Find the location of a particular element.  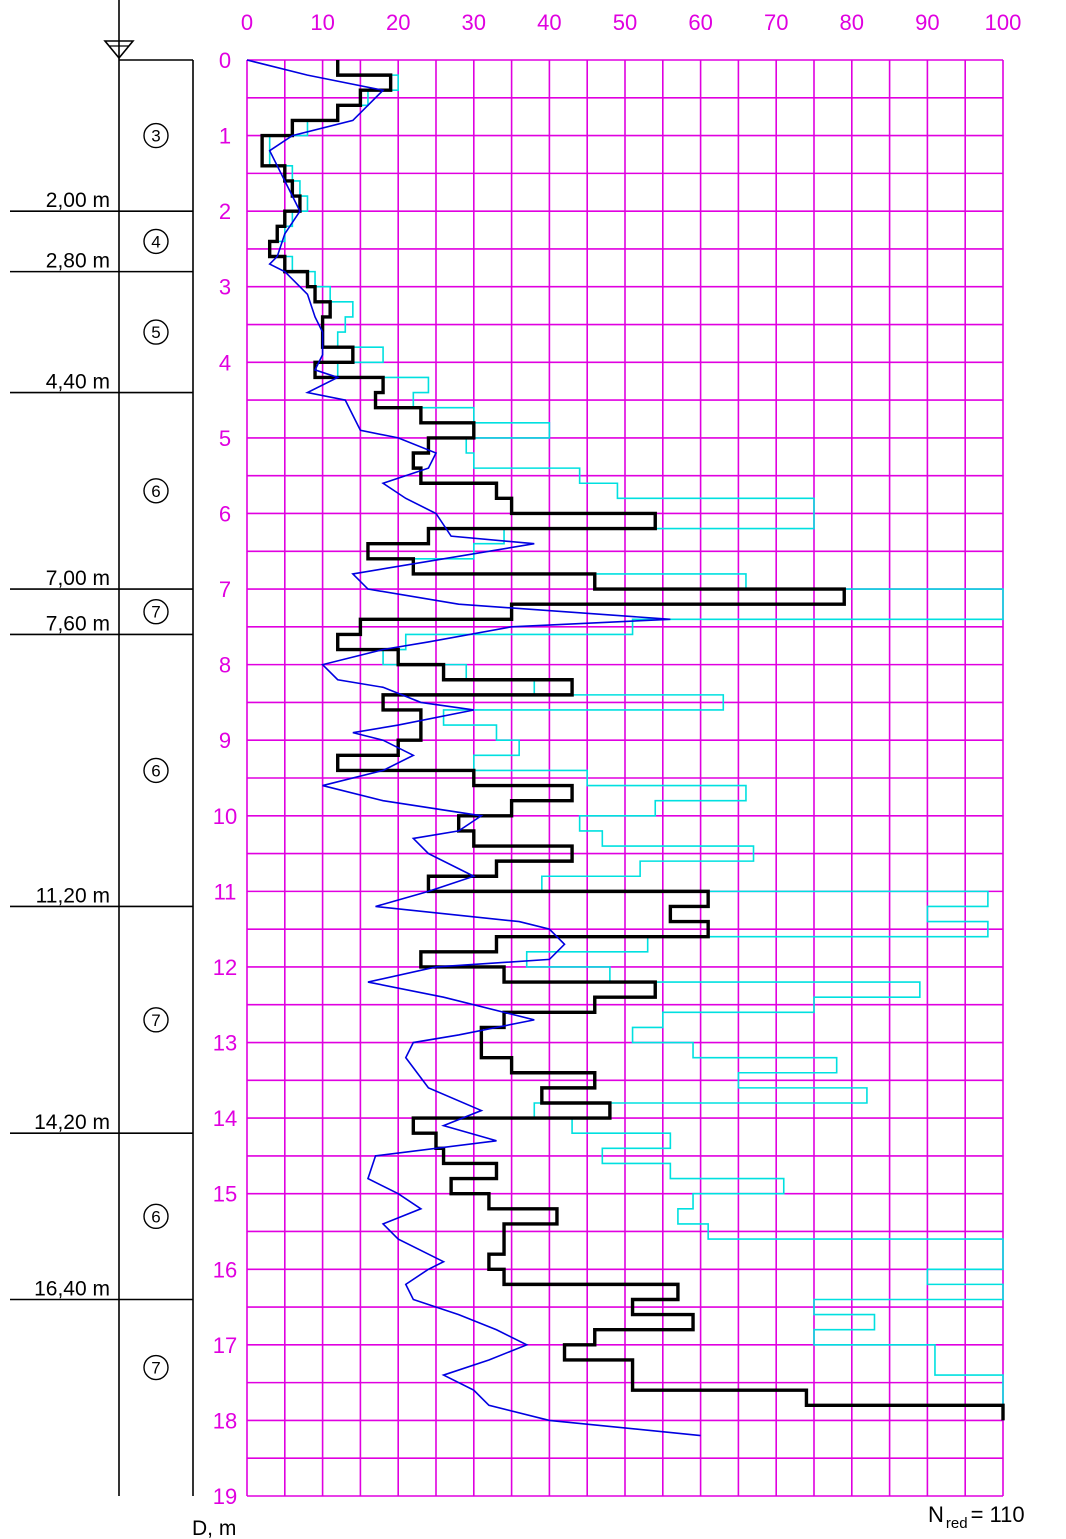

layer-depth-label: 2,80 m is located at coordinates (78, 261).